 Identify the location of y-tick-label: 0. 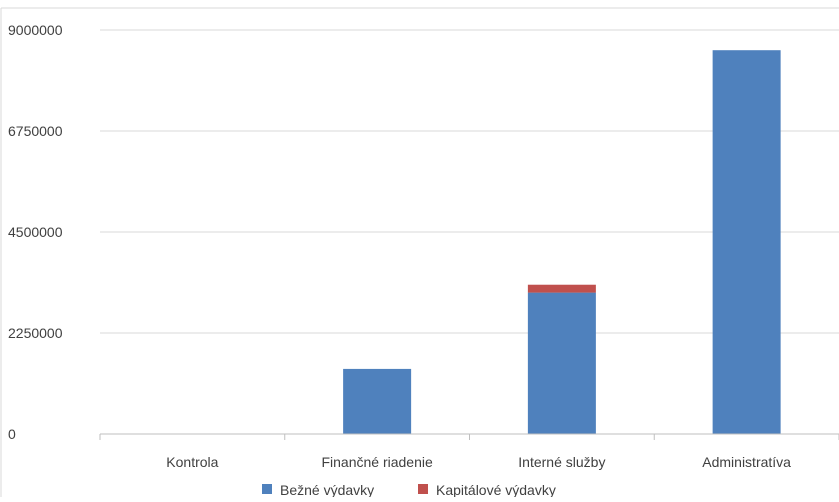
(12, 434).